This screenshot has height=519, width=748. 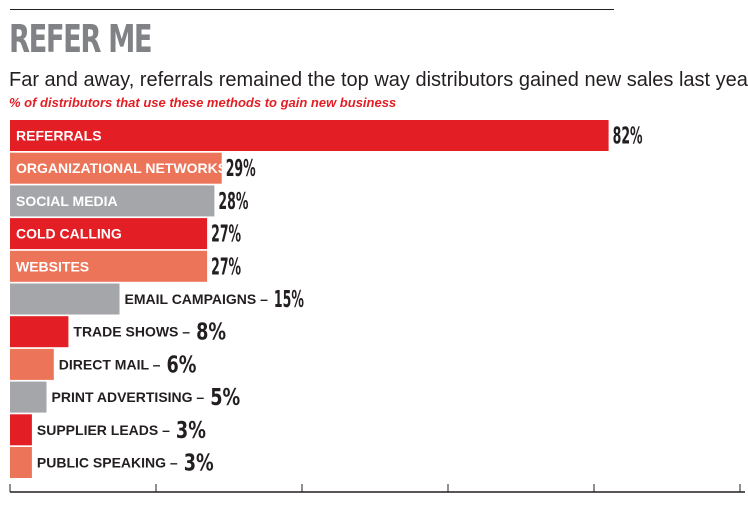 What do you see at coordinates (67, 201) in the screenshot?
I see `bar-label-social-media: SOCIAL MEDIA` at bounding box center [67, 201].